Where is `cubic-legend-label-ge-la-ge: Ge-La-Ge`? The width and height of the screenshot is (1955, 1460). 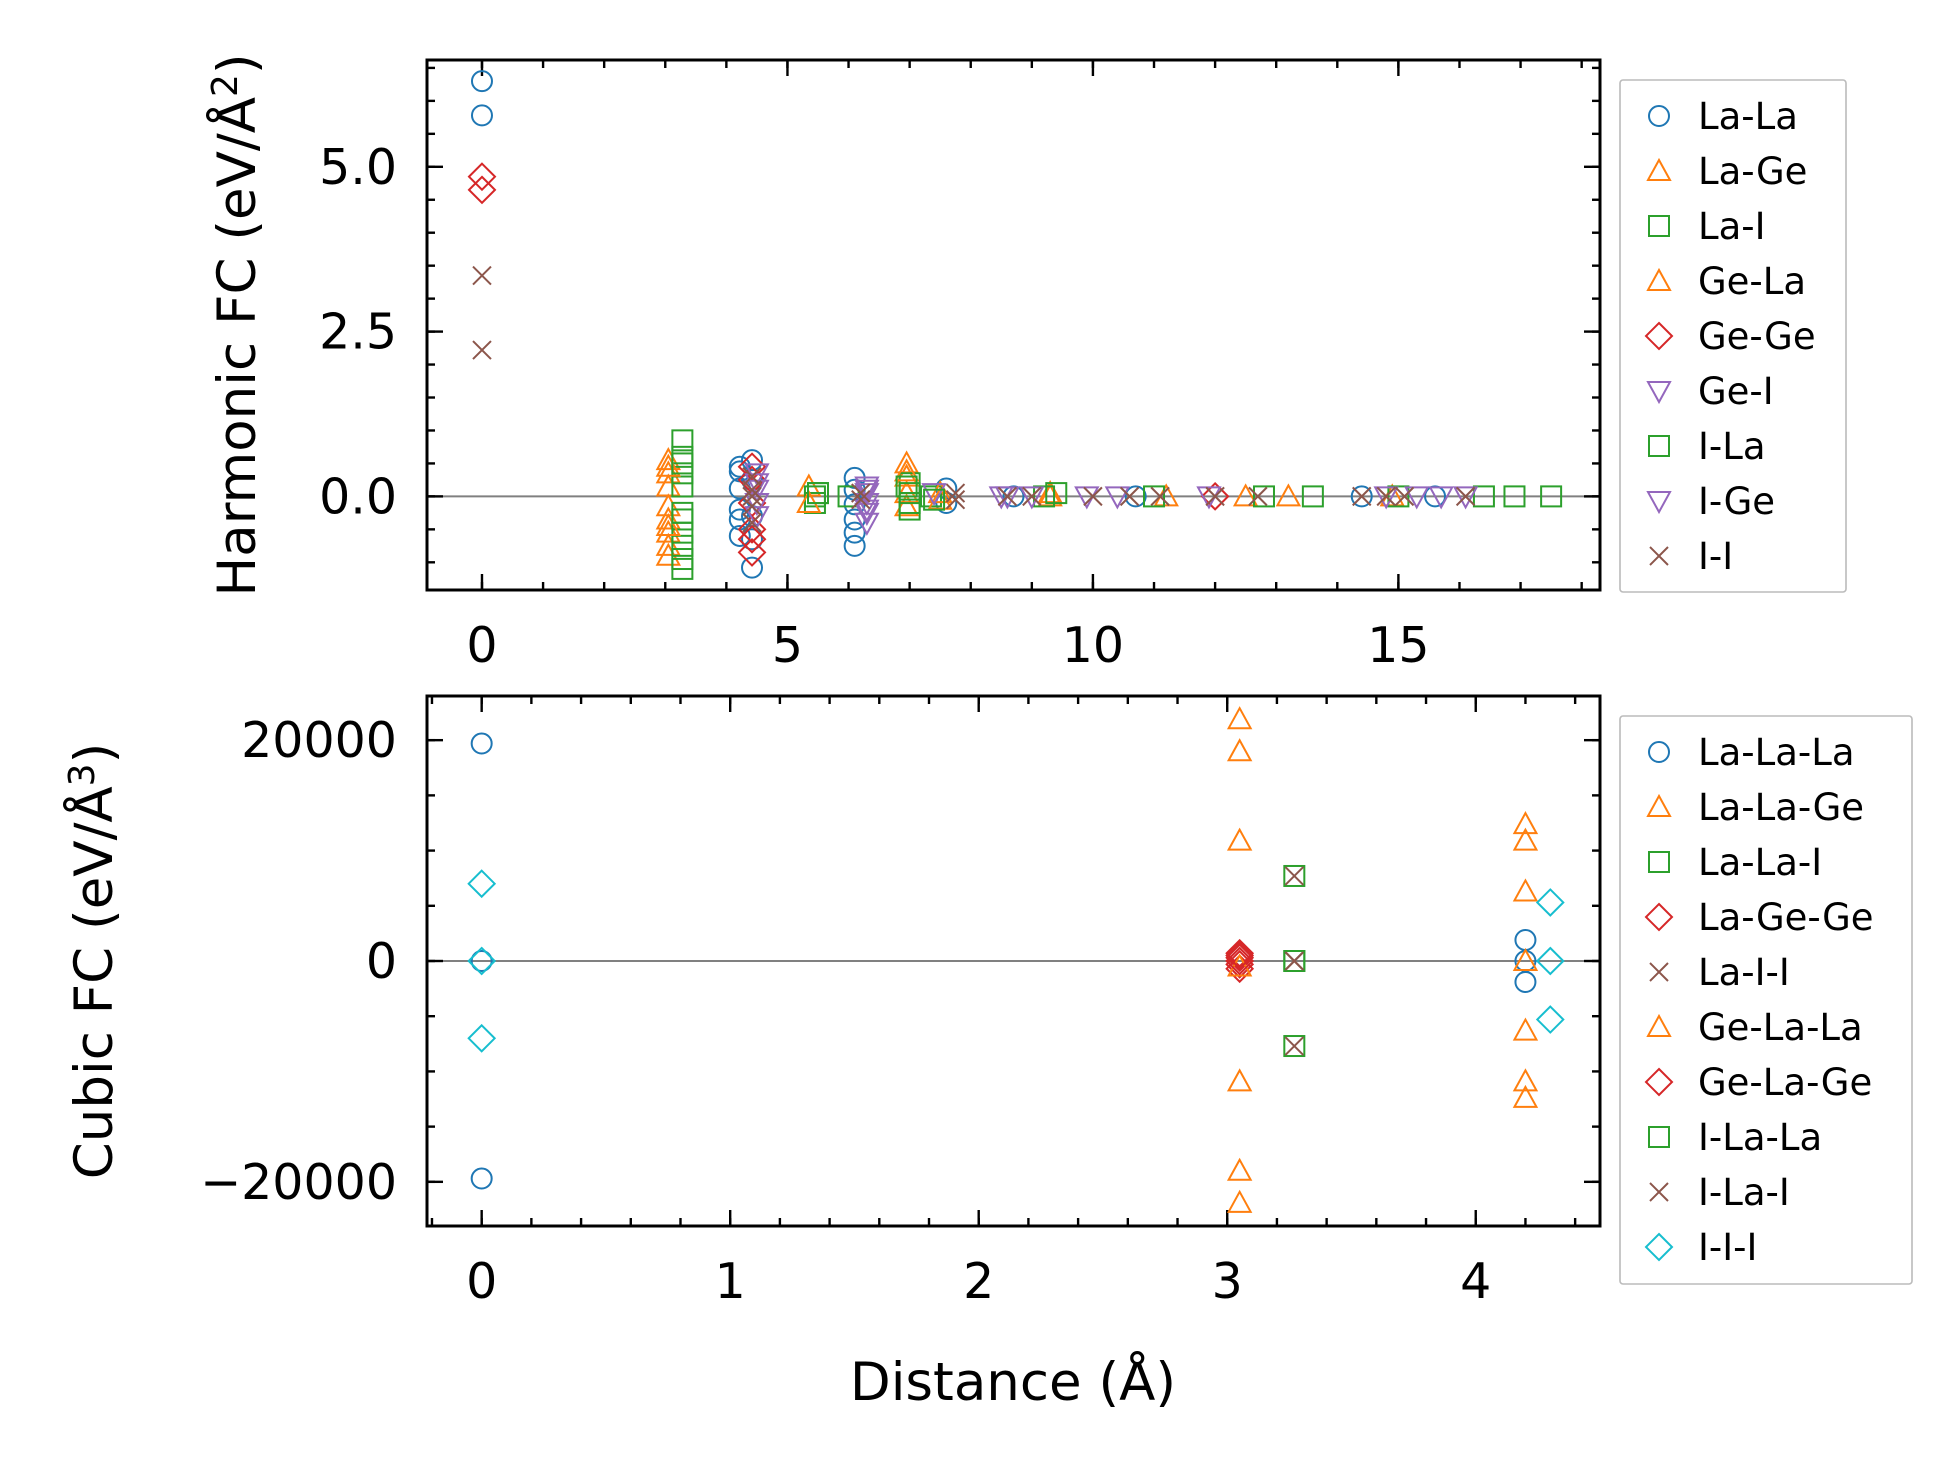 cubic-legend-label-ge-la-ge: Ge-La-Ge is located at coordinates (1785, 1082).